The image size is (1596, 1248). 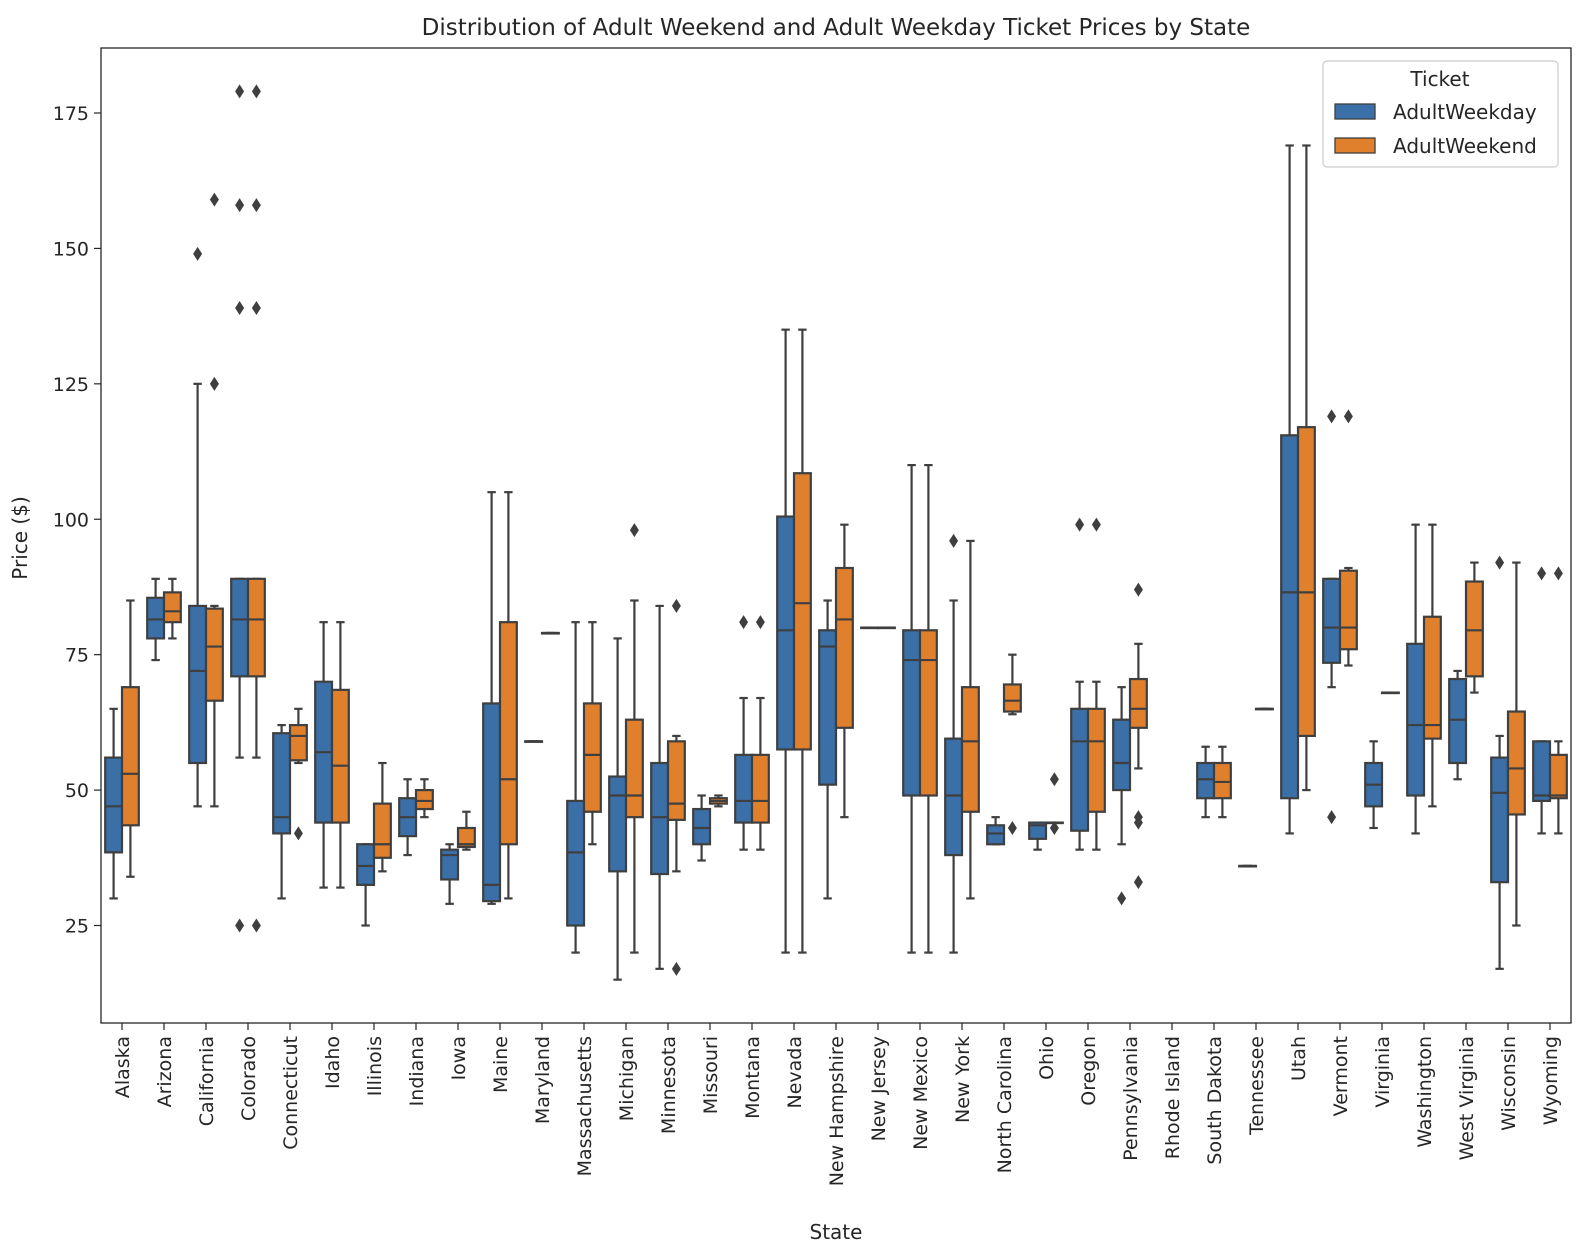 I want to click on y-tick-label: 100, so click(x=71, y=520).